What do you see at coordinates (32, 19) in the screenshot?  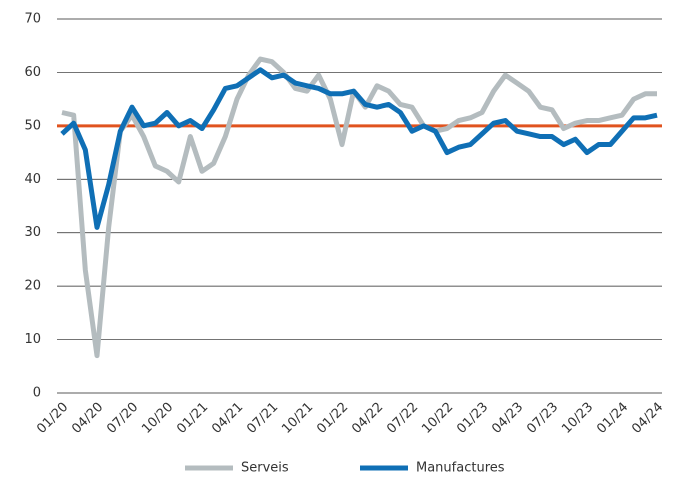 I see `y-tick-label: 70` at bounding box center [32, 19].